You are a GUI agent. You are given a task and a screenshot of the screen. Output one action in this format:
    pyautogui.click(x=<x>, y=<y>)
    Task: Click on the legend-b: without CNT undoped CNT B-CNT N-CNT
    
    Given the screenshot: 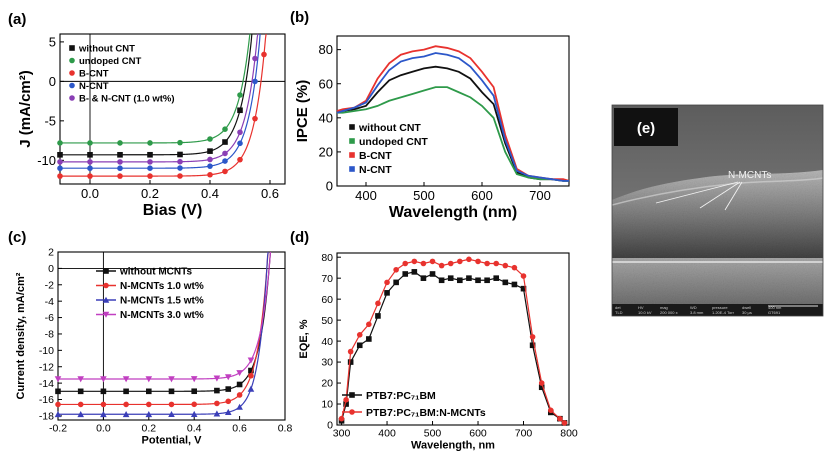 What is the action you would take?
    pyautogui.click(x=388, y=149)
    